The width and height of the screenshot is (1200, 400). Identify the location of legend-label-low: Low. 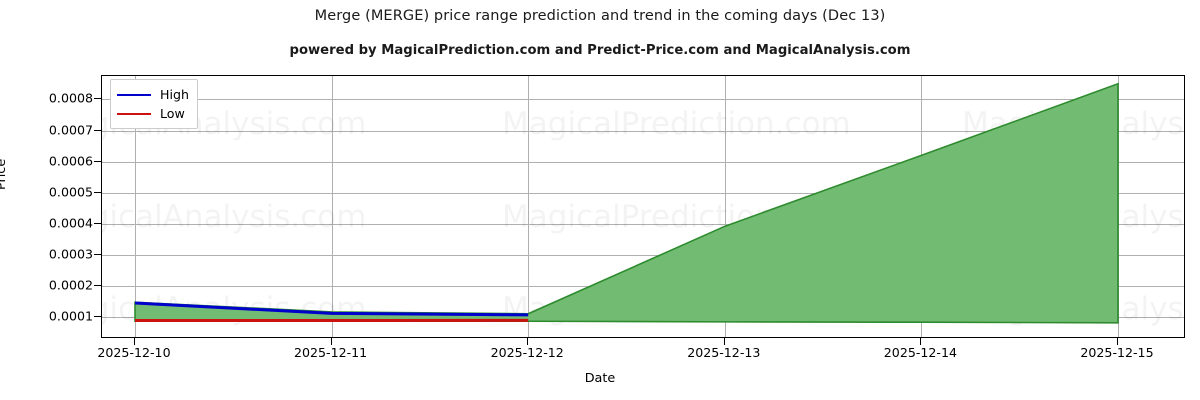
(172, 113).